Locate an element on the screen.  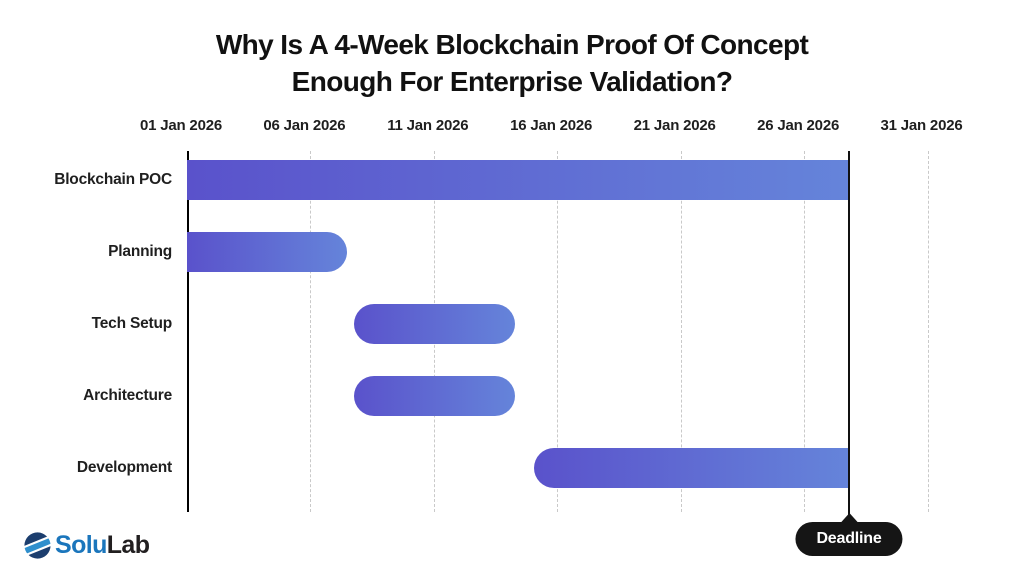
row-label-development: Development is located at coordinates (124, 467).